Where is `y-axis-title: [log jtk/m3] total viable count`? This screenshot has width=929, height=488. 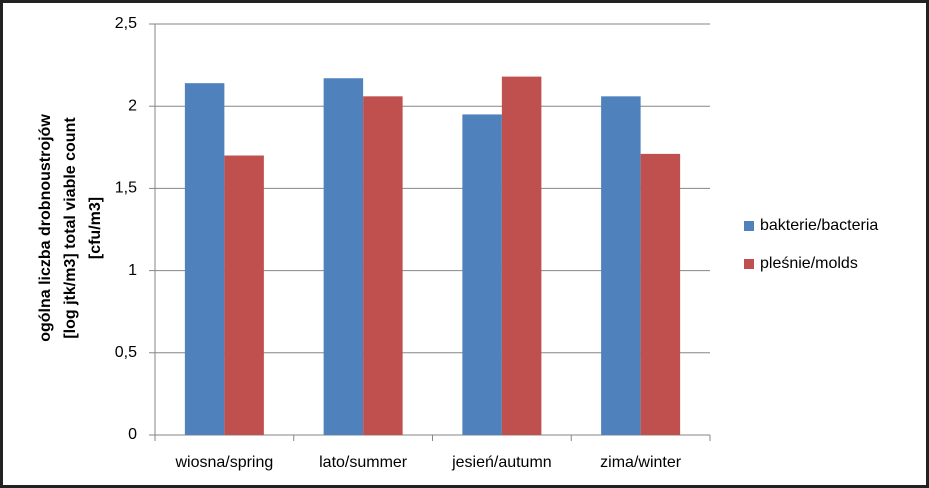
y-axis-title: [log jtk/m3] total viable count is located at coordinates (70, 228).